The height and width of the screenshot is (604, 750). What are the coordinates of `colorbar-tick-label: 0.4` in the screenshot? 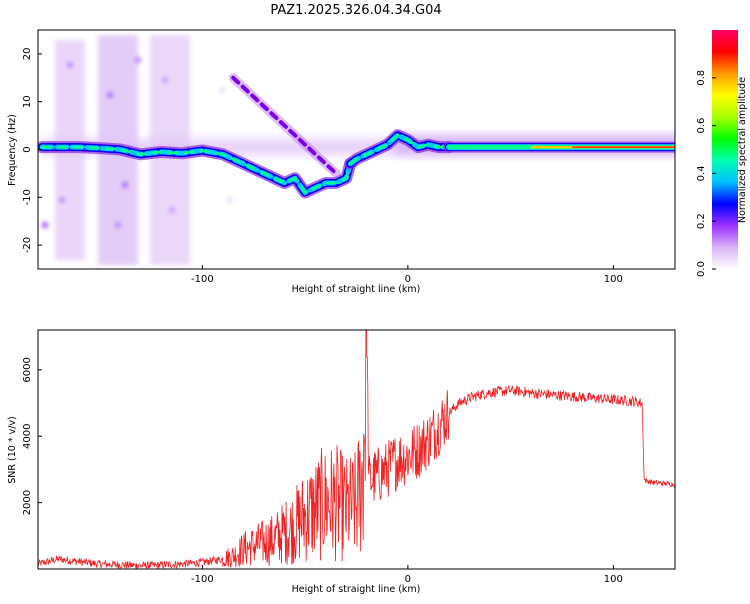 It's located at (701, 173).